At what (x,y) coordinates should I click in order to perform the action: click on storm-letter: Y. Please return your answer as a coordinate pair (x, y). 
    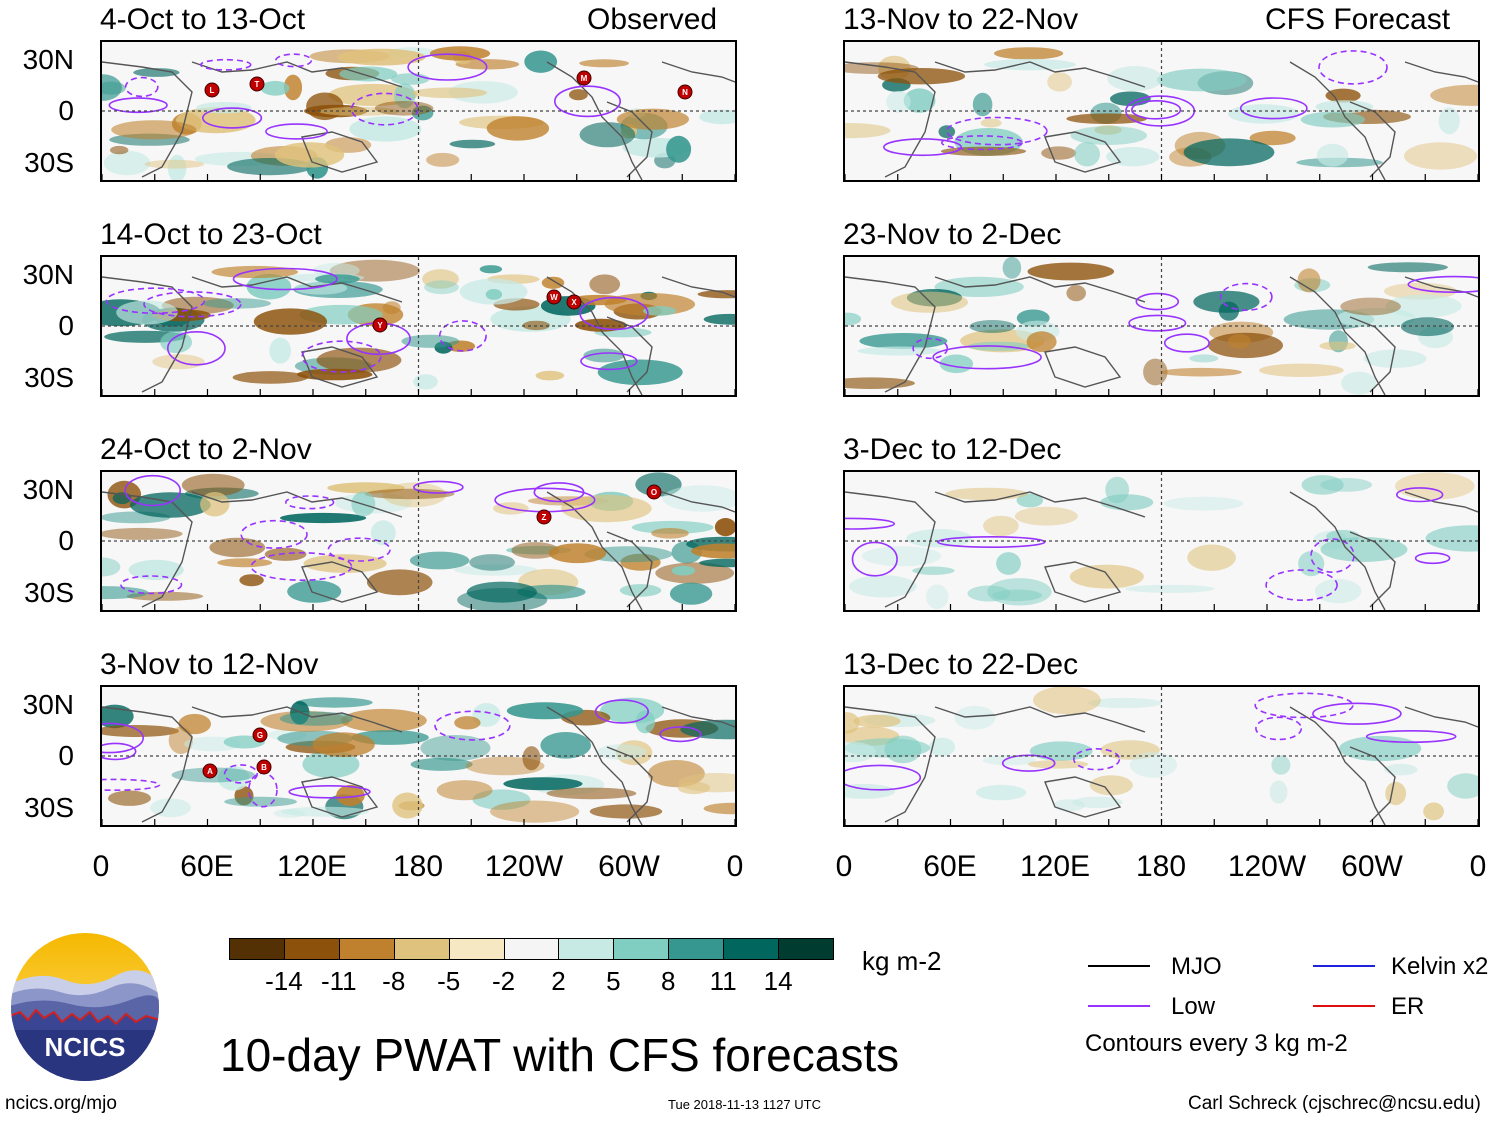
    Looking at the image, I should click on (380, 325).